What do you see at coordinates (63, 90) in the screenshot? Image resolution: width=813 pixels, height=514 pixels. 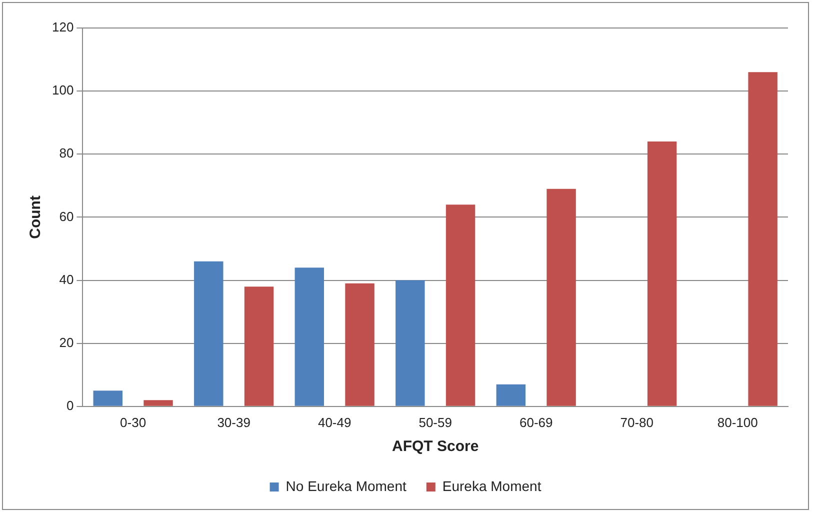 I see `y-tick-label: 100` at bounding box center [63, 90].